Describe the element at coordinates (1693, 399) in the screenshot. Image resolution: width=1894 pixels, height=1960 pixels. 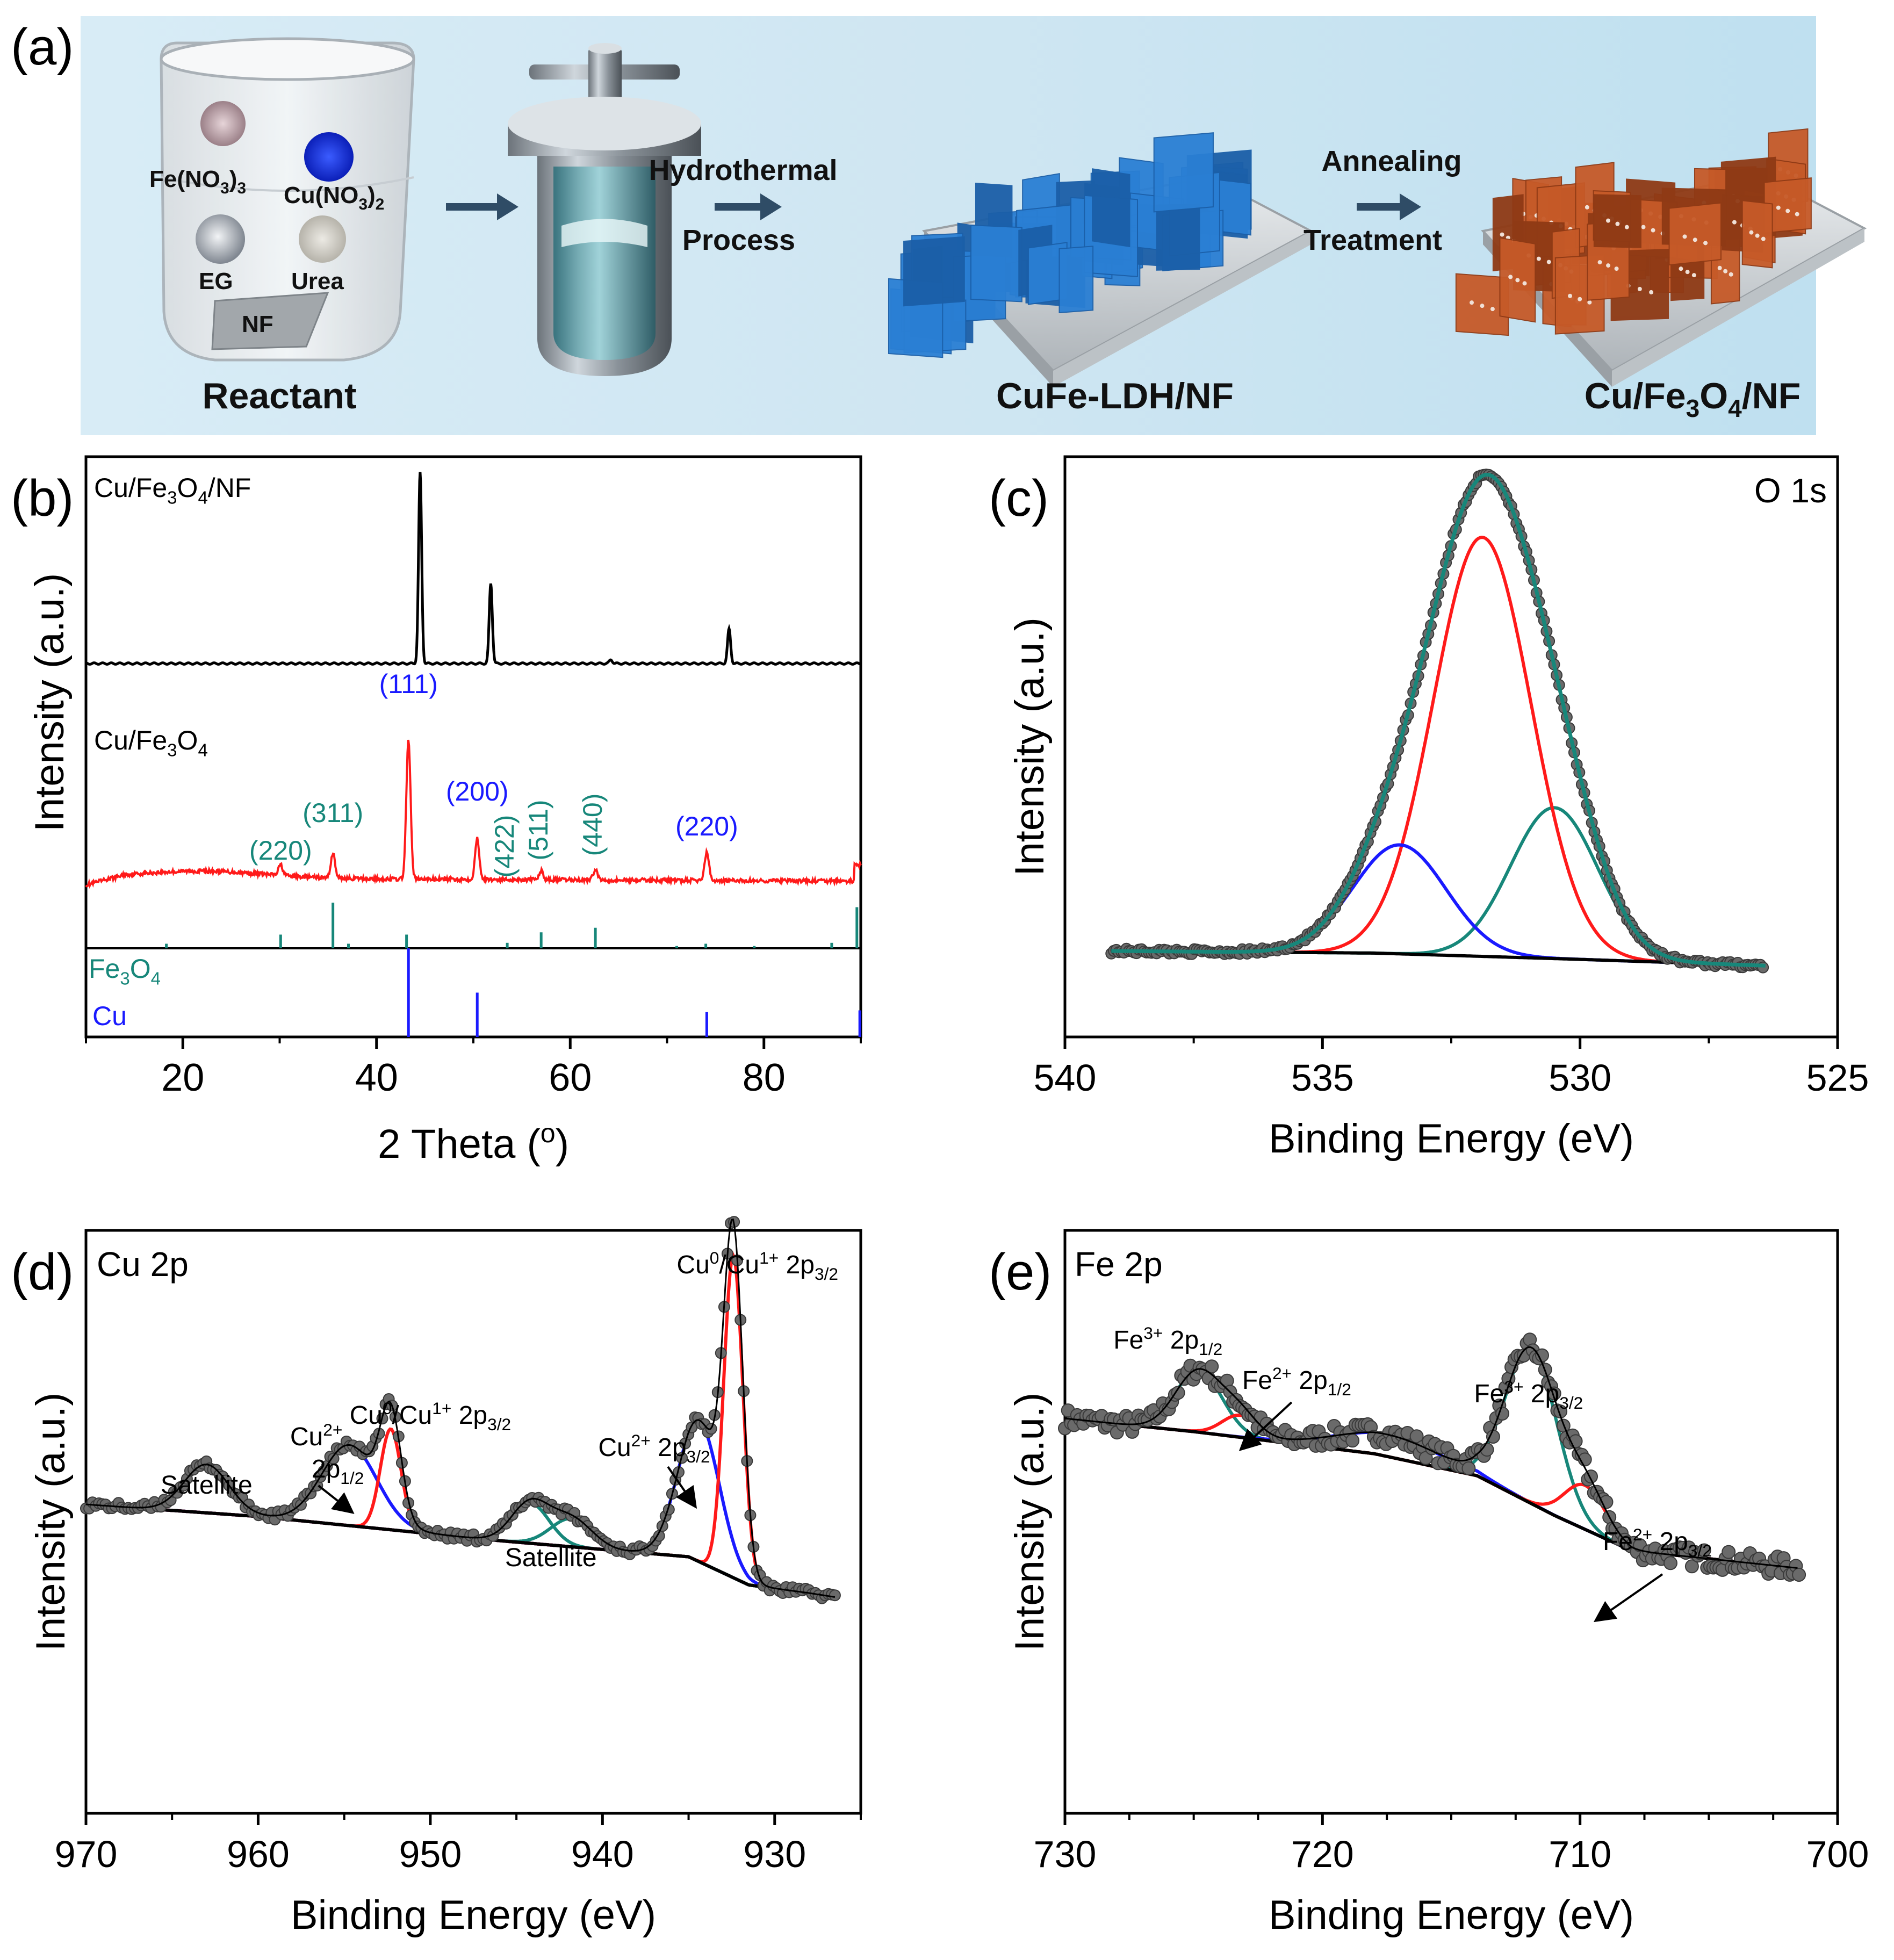
I see `label-cu-fe3o4-nf: Cu/Fe3O4/NF` at that location.